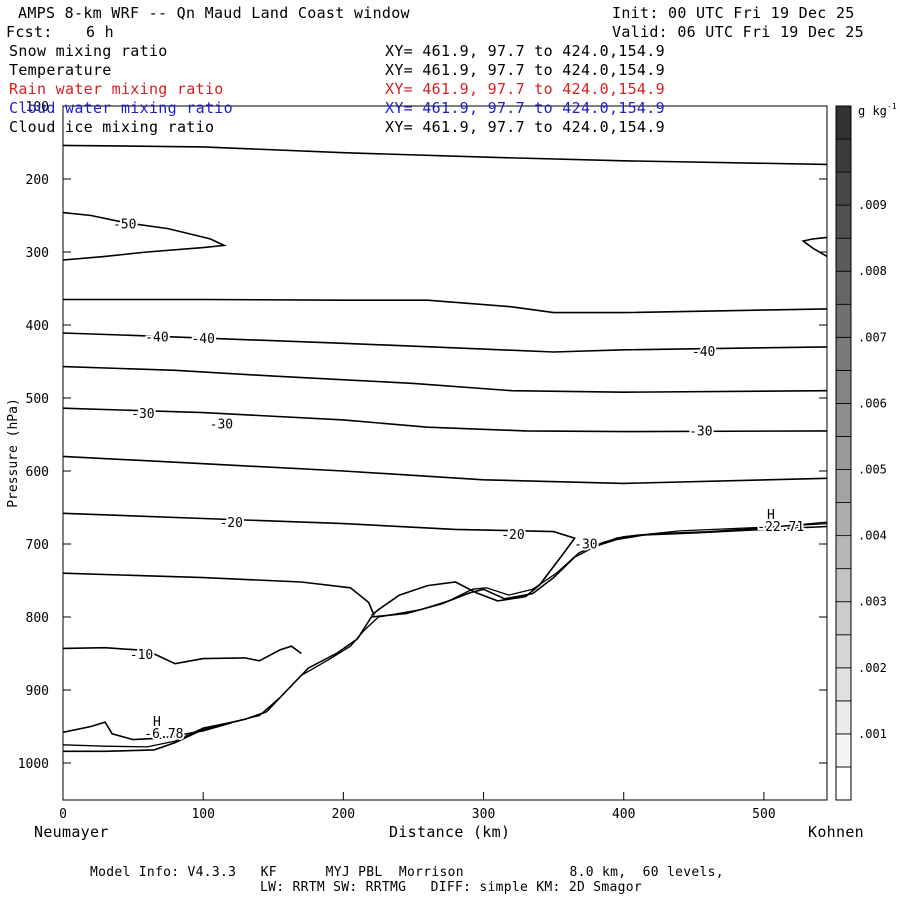 The height and width of the screenshot is (900, 900). Describe the element at coordinates (872, 734) in the screenshot. I see `colorbar-label: .001` at that location.